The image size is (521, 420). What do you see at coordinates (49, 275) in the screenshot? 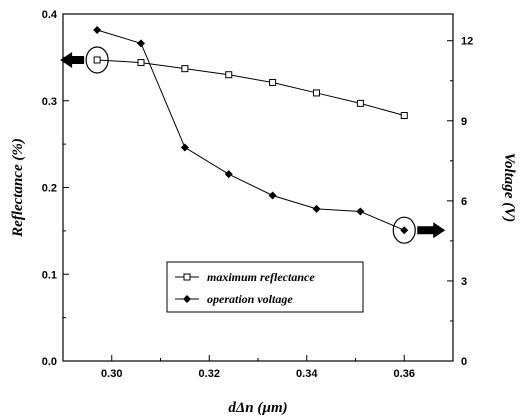
I see `y-left-tick-label: 0.1` at bounding box center [49, 275].